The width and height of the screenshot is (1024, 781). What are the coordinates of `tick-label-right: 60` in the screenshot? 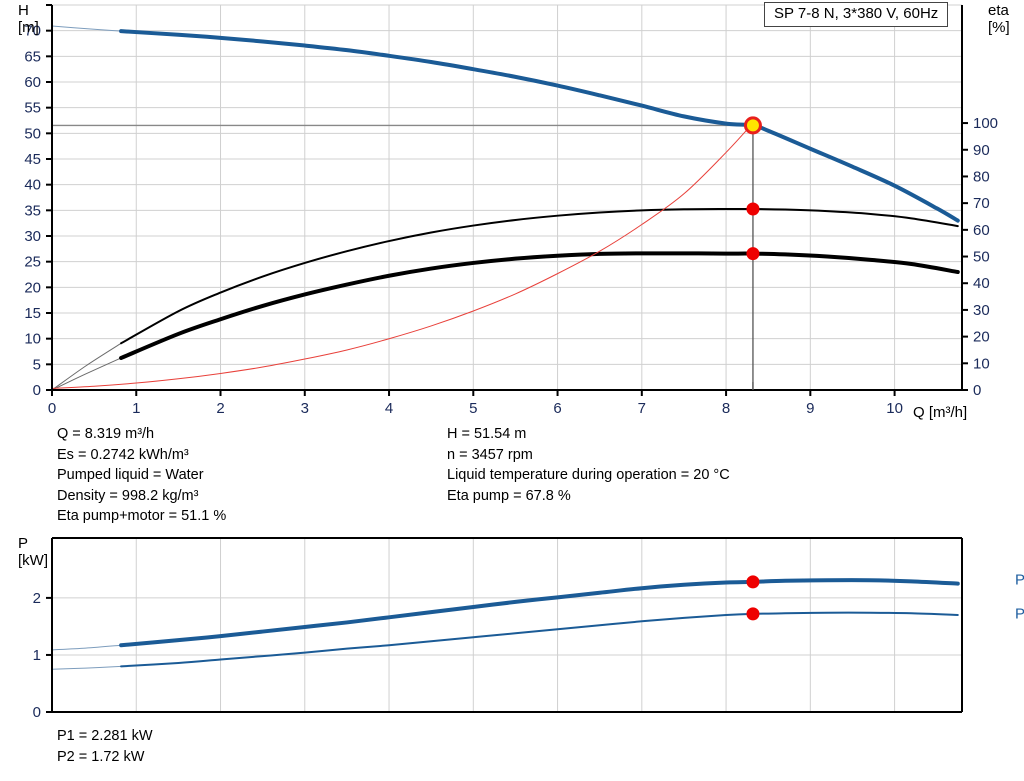 It's located at (981, 230).